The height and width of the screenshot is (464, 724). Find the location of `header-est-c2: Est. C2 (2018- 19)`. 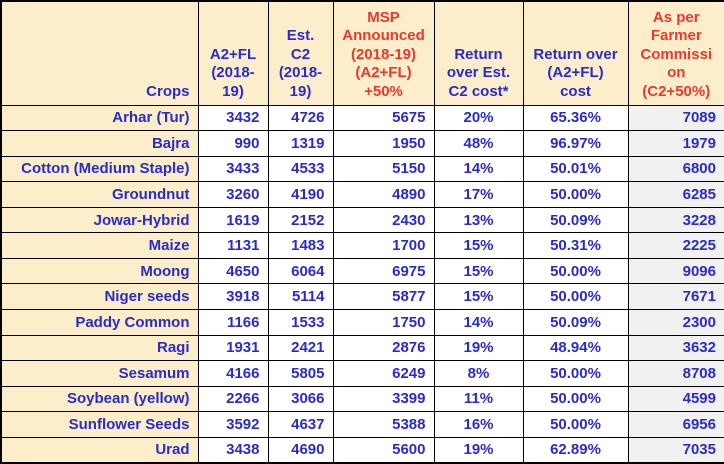

header-est-c2: Est. C2 (2018- 19) is located at coordinates (300, 53).